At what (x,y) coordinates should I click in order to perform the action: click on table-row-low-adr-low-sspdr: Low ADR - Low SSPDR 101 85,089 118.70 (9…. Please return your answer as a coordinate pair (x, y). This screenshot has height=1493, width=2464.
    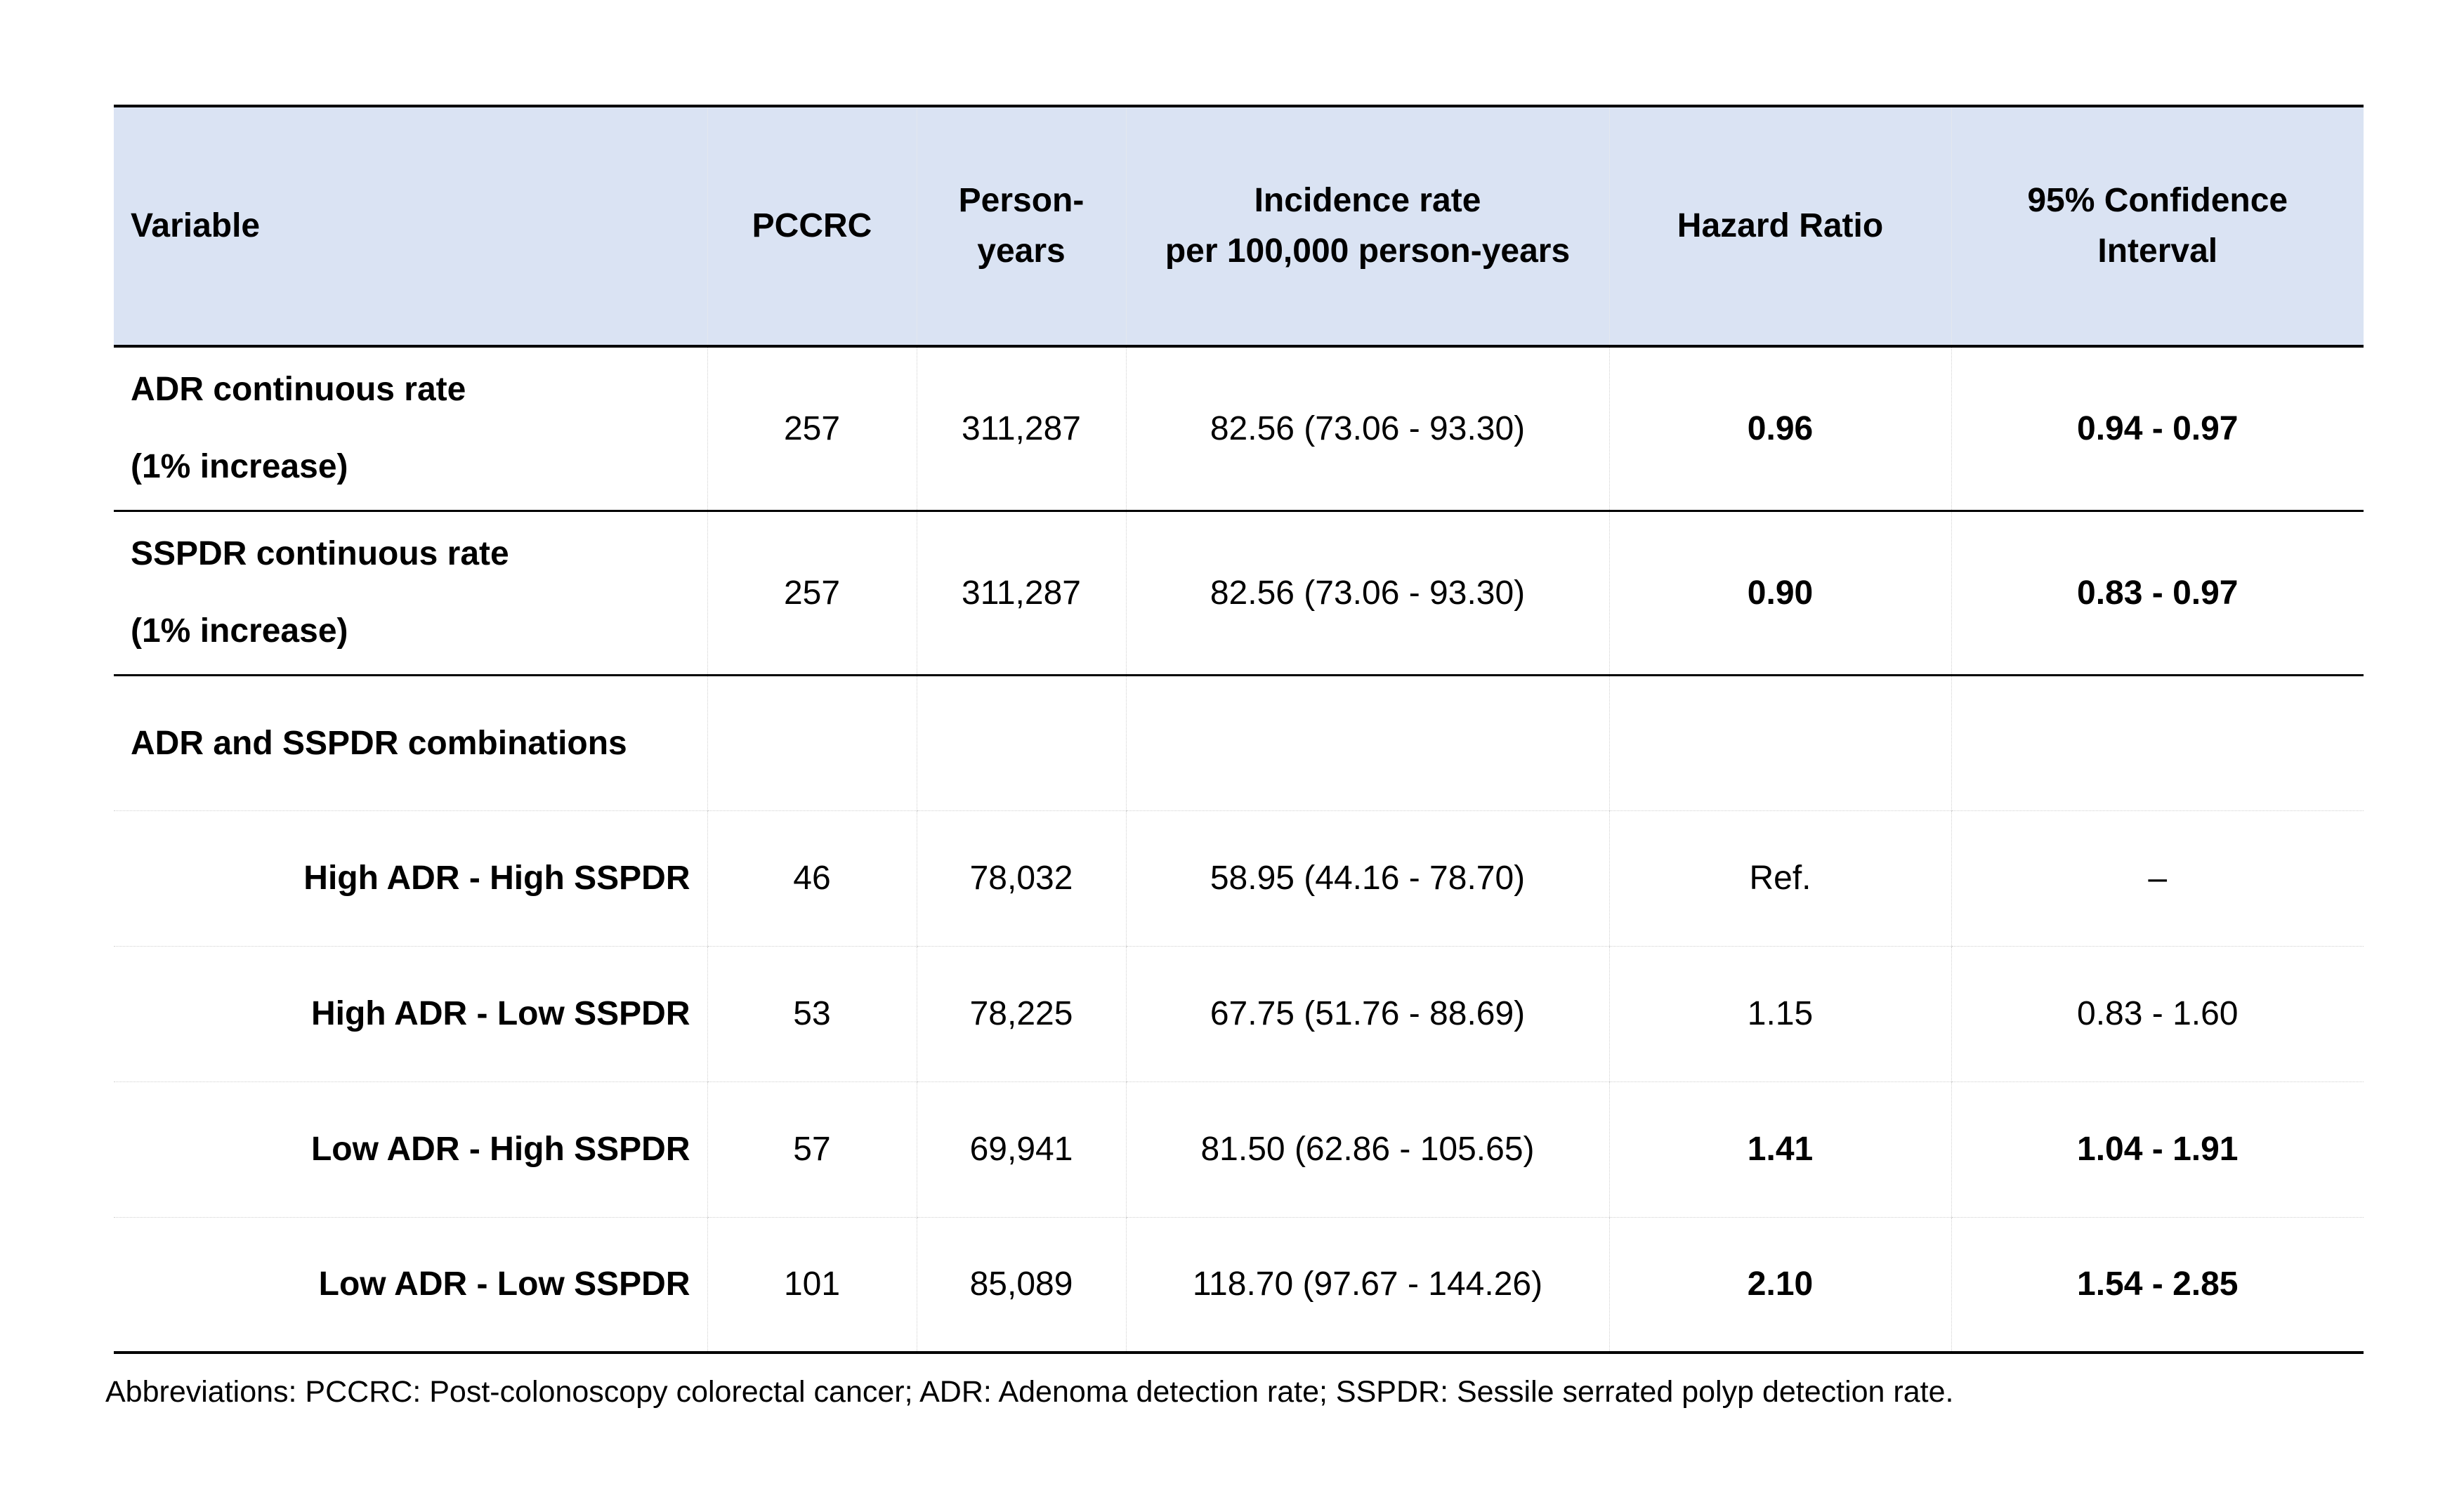
    Looking at the image, I should click on (1239, 1285).